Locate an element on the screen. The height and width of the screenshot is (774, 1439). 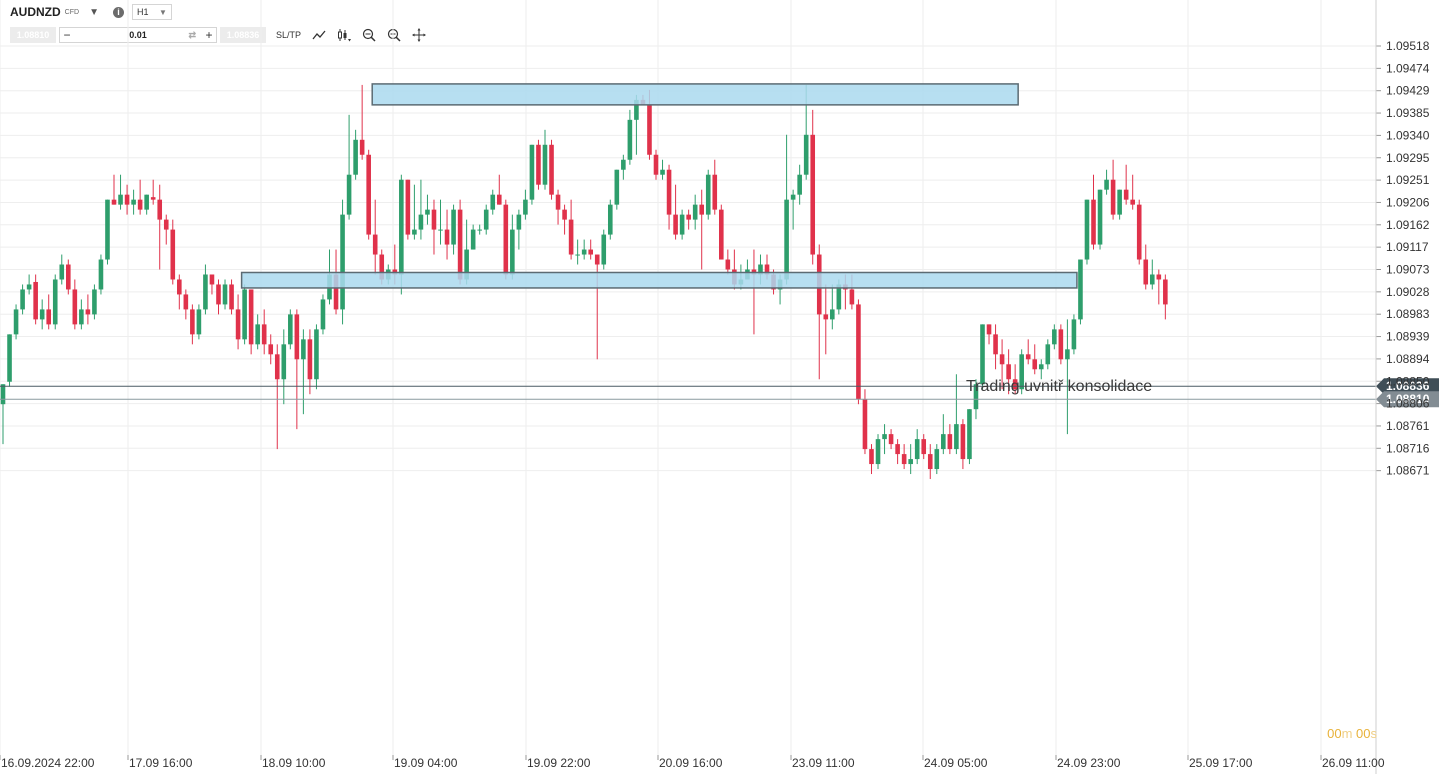
dropdown-icon: ▼ is located at coordinates (94, 12).